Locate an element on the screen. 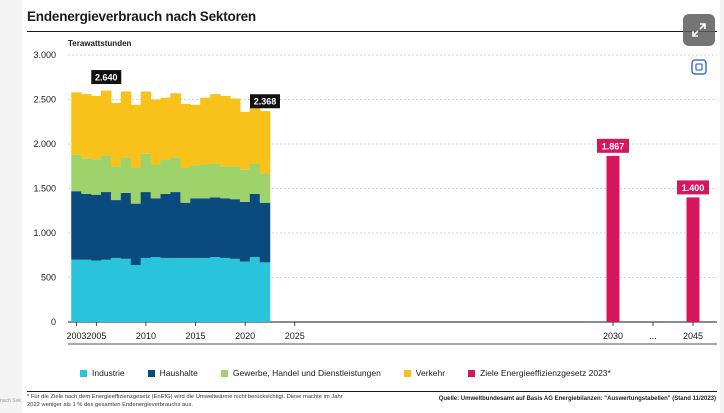 Image resolution: width=724 pixels, height=413 pixels. legend-item-industrie: Industrie is located at coordinates (102, 373).